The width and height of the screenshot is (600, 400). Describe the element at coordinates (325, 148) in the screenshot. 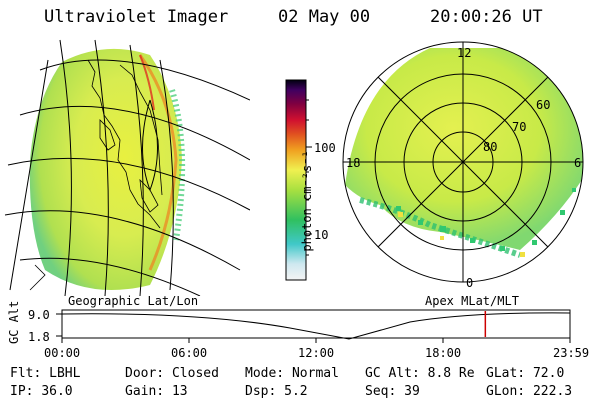

I see `colorbar-tick-100: 100` at that location.